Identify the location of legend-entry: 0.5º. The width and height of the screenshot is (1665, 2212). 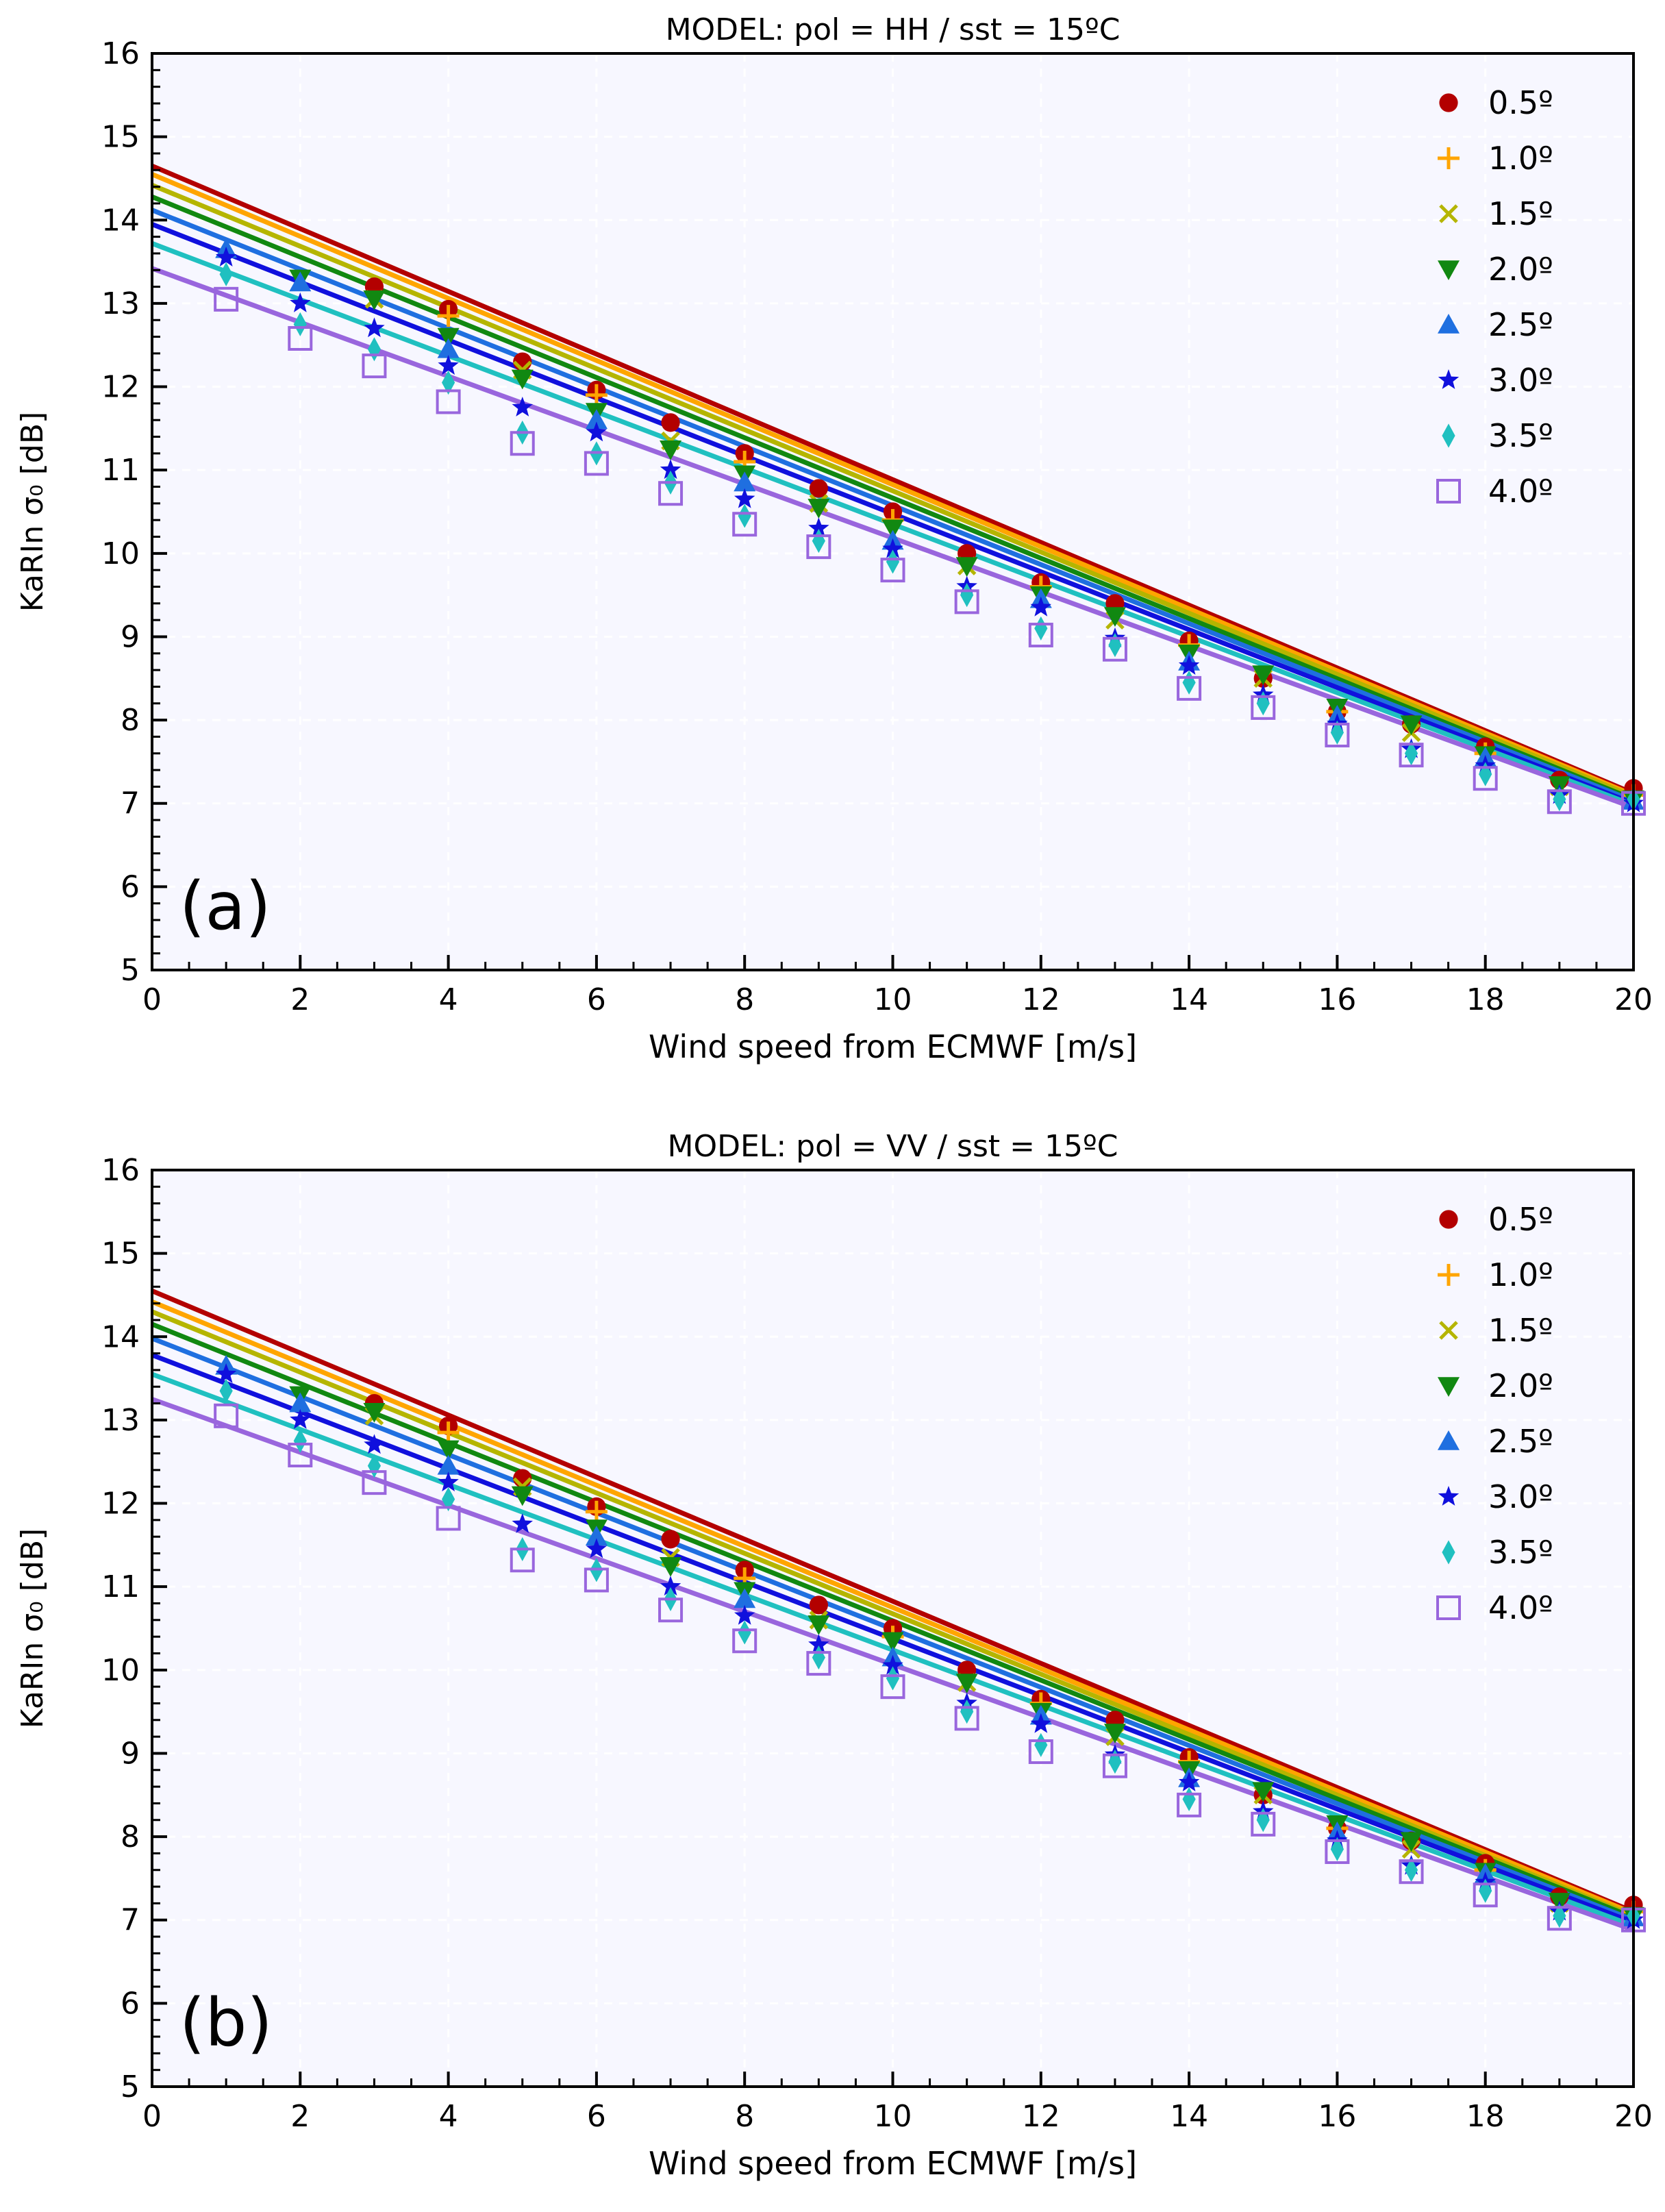
(1520, 1219).